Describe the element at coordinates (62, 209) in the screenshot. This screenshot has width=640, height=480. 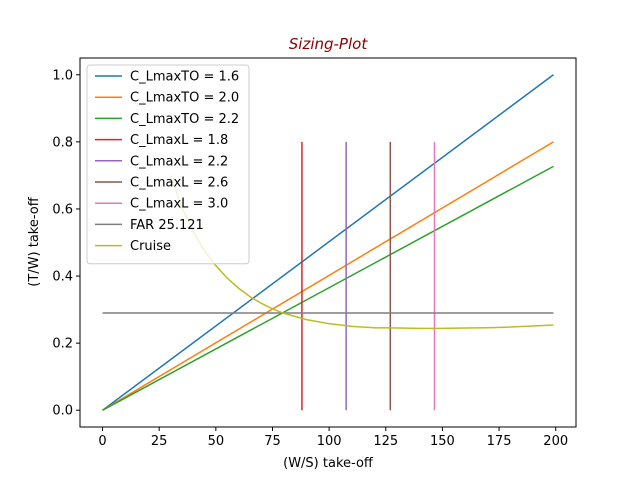
I see `y-tick-label: 0.6` at that location.